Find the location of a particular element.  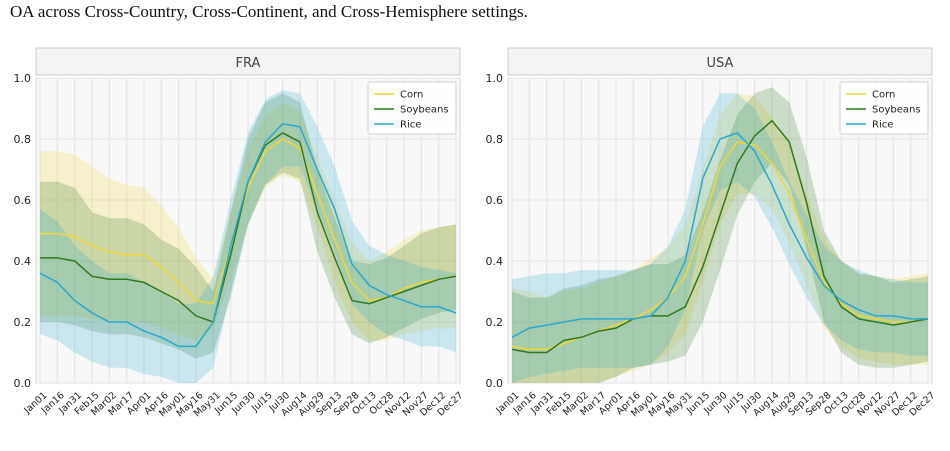

chart-title: USA is located at coordinates (720, 63).